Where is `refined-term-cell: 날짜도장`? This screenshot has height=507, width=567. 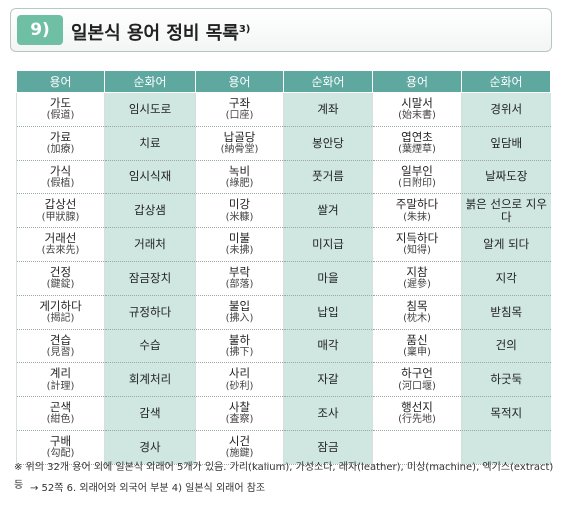 refined-term-cell: 날짜도장 is located at coordinates (506, 177).